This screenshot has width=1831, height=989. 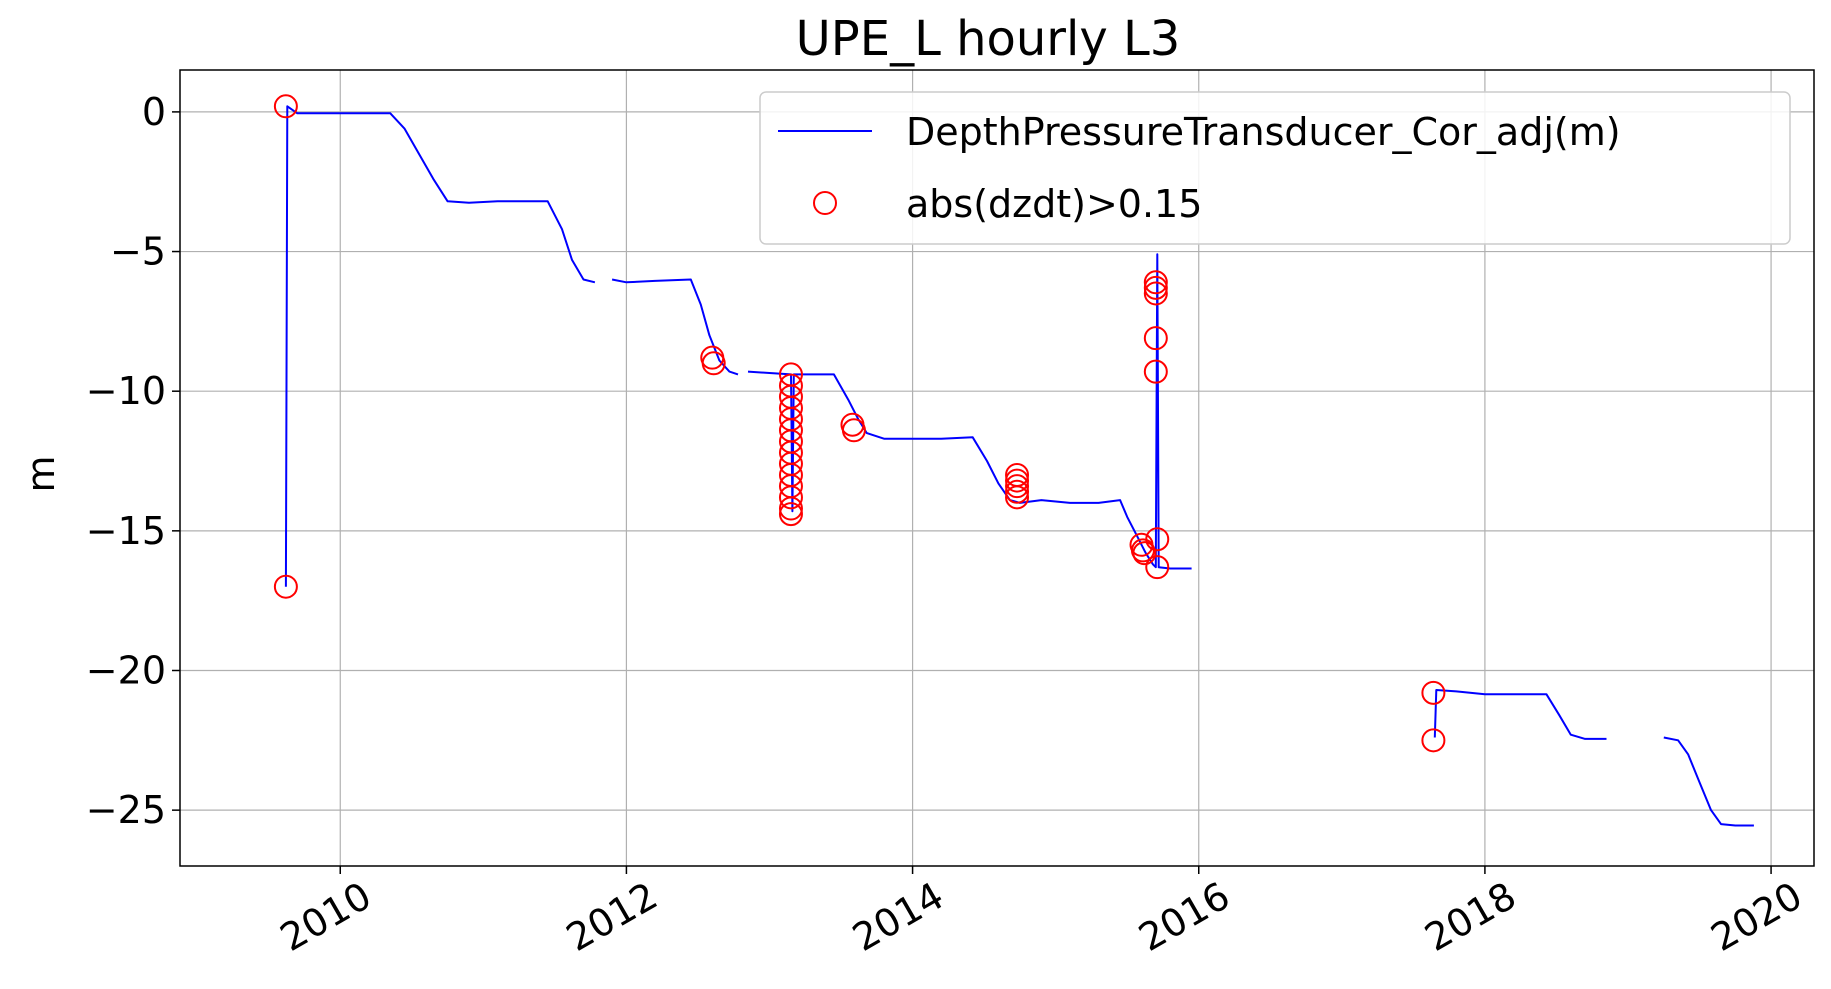 I want to click on legend-label-dzdt: abs(dzdt)>0.15, so click(x=1054, y=204).